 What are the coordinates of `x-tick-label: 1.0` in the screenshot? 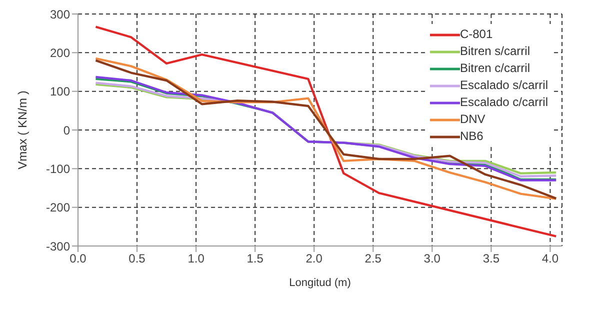 It's located at (196, 259).